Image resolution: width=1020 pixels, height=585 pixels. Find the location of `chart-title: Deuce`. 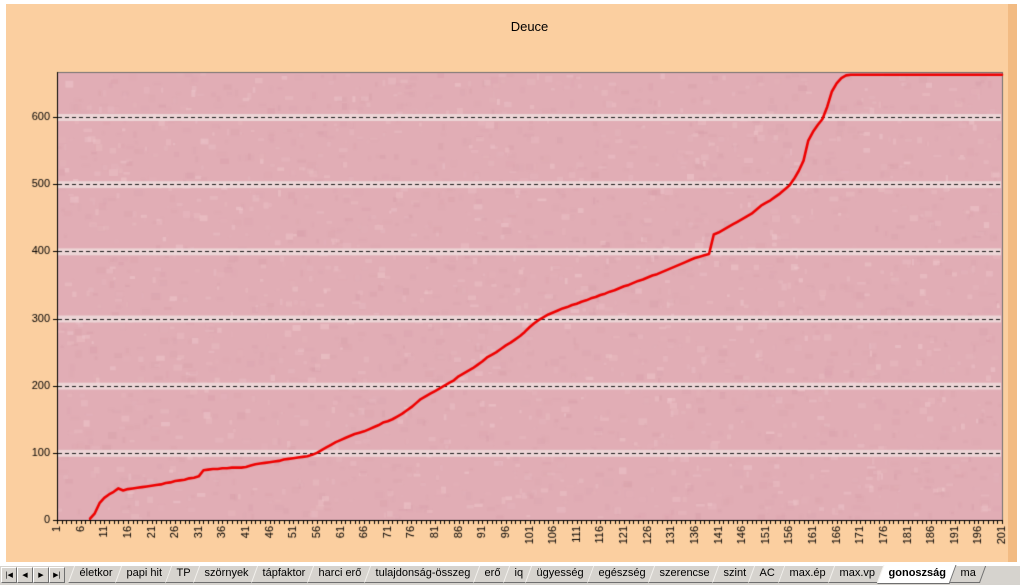

chart-title: Deuce is located at coordinates (529, 26).